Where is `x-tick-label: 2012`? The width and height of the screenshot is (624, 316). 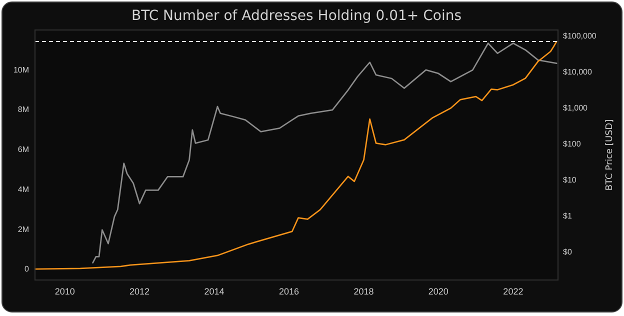
x-tick-label: 2012 is located at coordinates (140, 291).